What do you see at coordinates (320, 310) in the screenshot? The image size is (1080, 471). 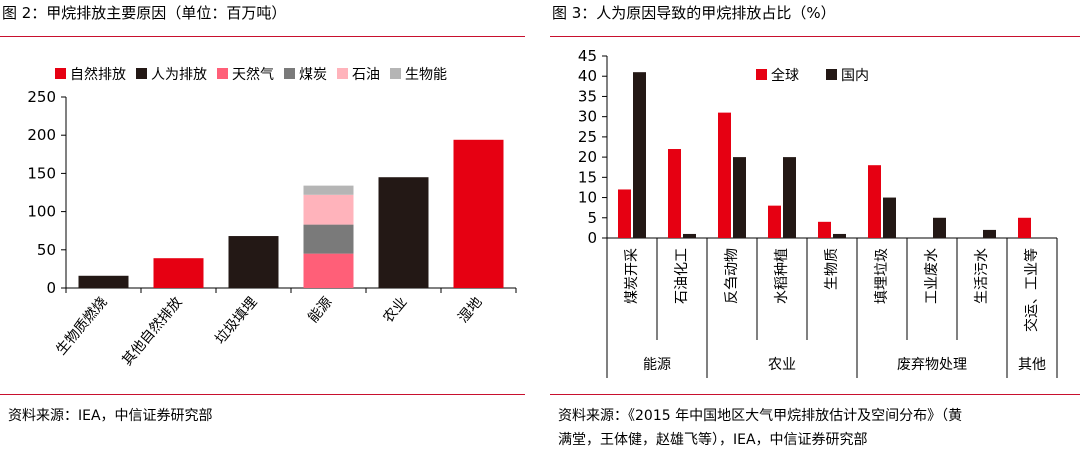 I see `x-tick-label-3: 能源` at bounding box center [320, 310].